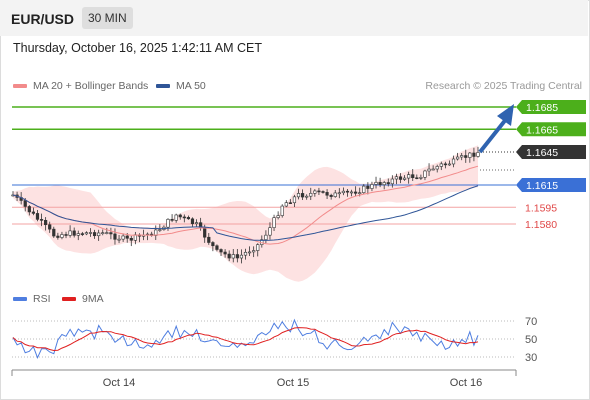 The image size is (590, 400). What do you see at coordinates (294, 18) in the screenshot?
I see `chart-header: EUR/USD 30 MIN` at bounding box center [294, 18].